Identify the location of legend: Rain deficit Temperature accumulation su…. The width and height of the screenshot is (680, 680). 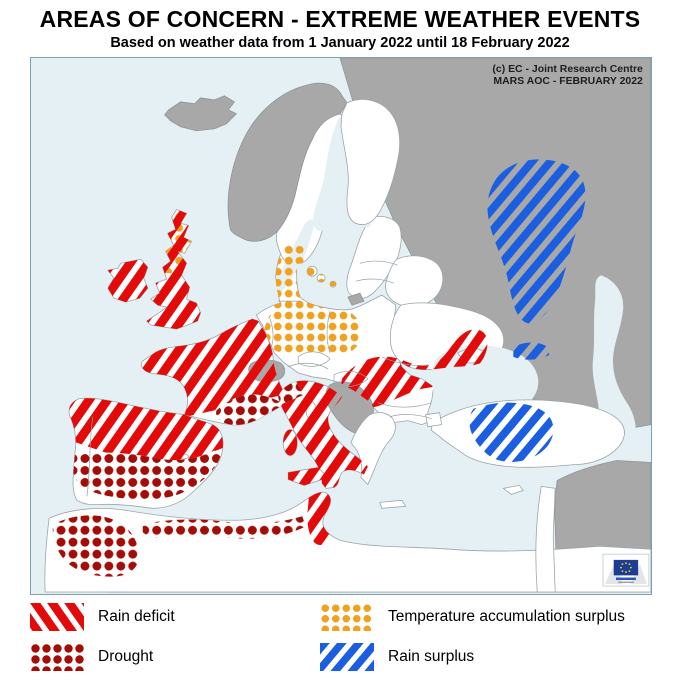
(341, 637).